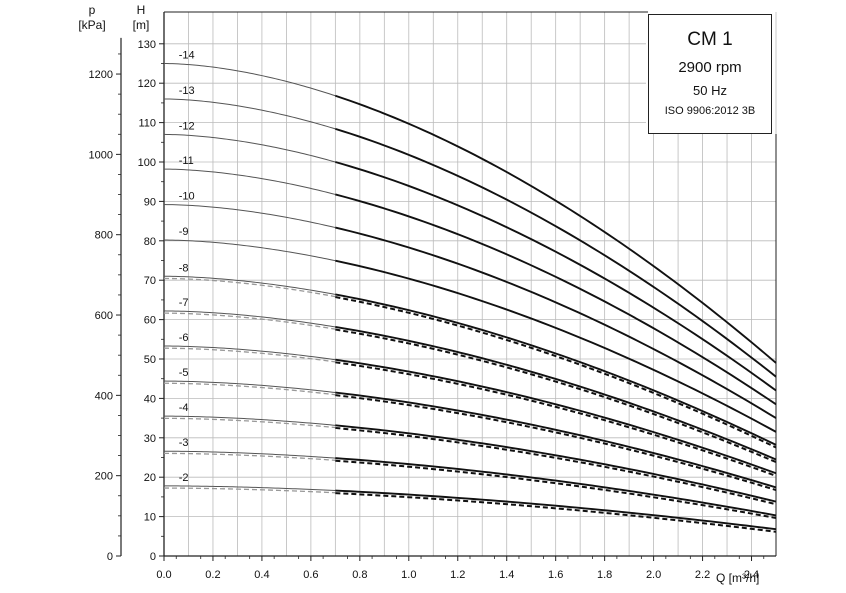 This screenshot has height=593, width=846. What do you see at coordinates (184, 373) in the screenshot?
I see `curve-label: -5` at bounding box center [184, 373].